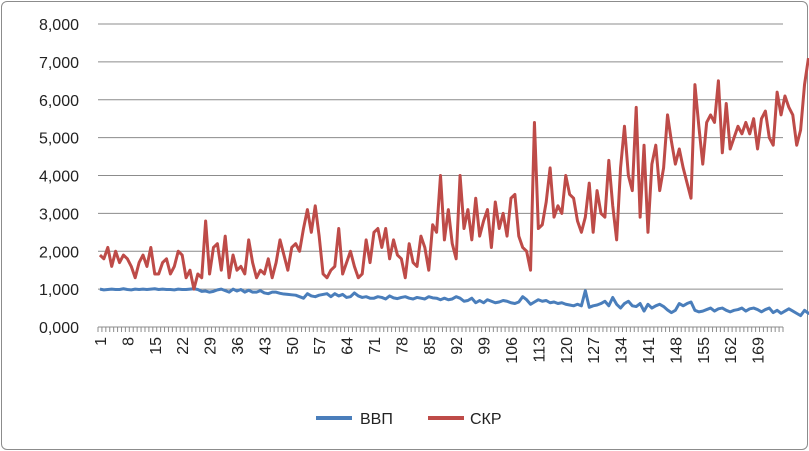  I want to click on x-tick-label: 92, so click(457, 346).